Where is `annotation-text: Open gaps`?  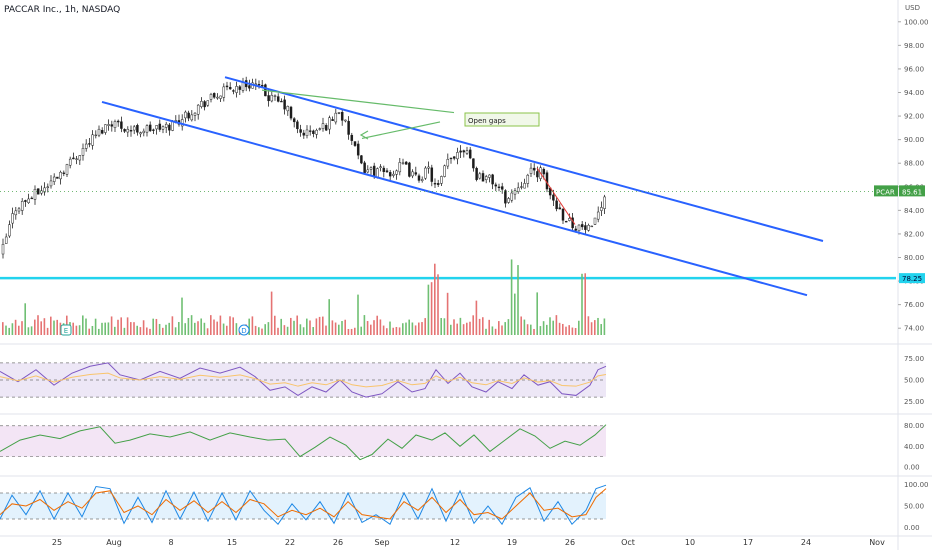
annotation-text: Open gaps is located at coordinates (487, 121).